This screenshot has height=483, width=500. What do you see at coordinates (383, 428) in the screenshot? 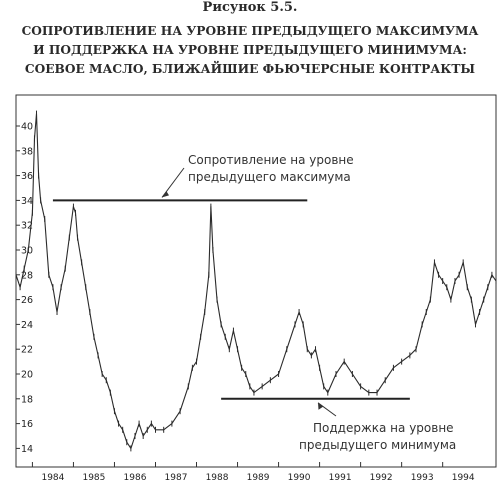
I see `support-annotation-text: Поддержка на уровне` at bounding box center [383, 428].